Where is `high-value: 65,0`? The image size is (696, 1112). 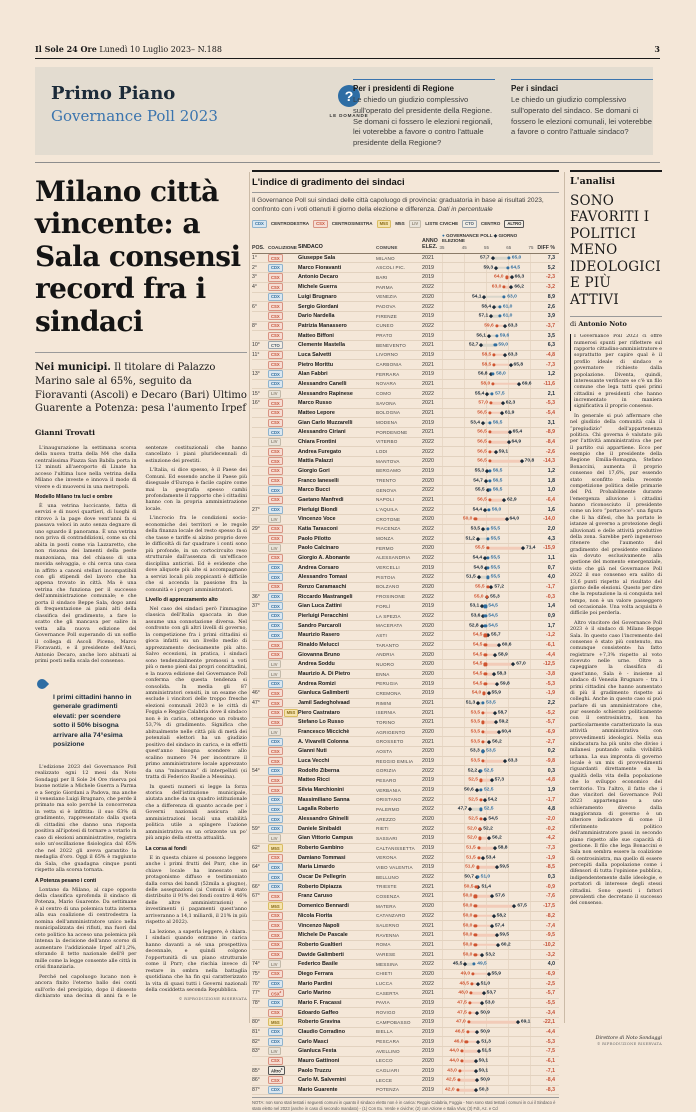 high-value: 65,0 is located at coordinates (517, 258).